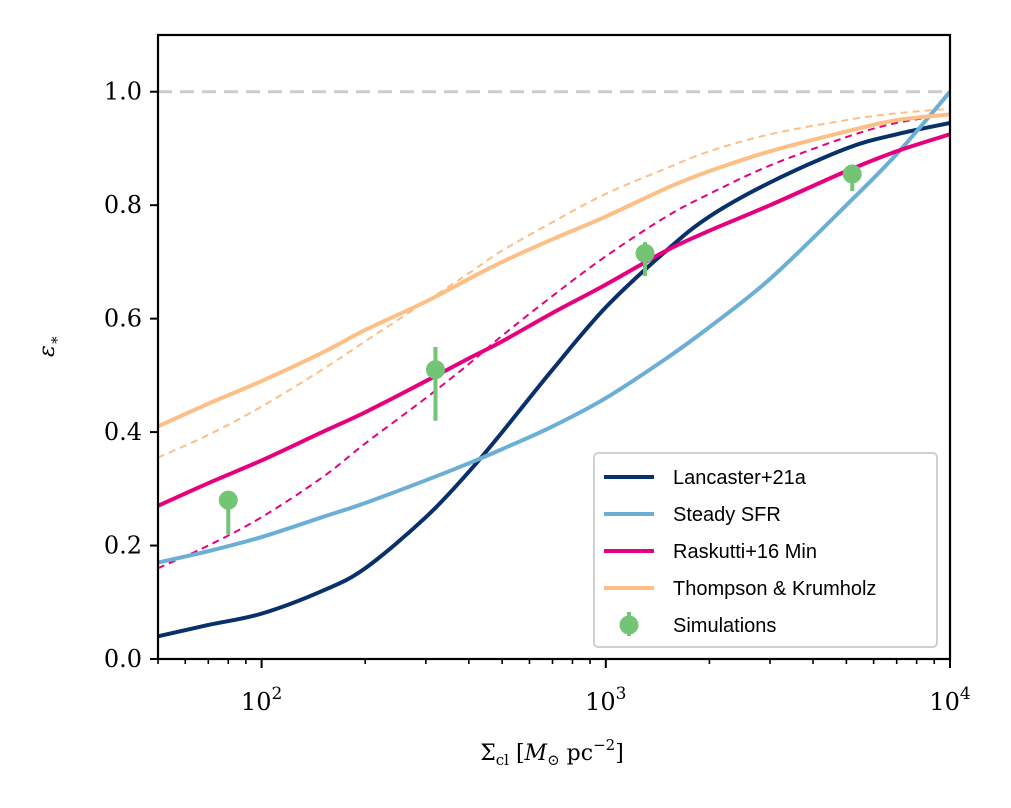 The width and height of the screenshot is (1011, 808). Describe the element at coordinates (123, 659) in the screenshot. I see `y-tick-label: 0.0` at that location.